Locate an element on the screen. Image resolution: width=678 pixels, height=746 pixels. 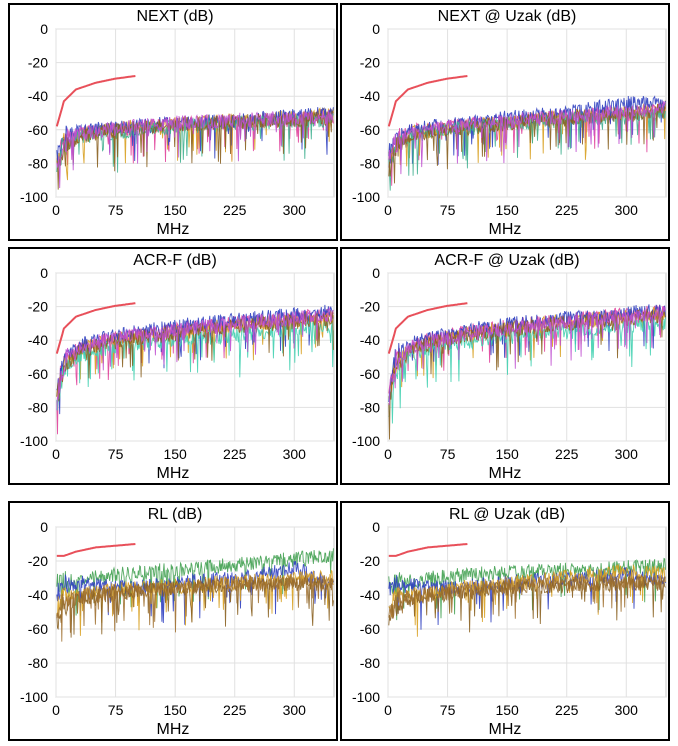
chart-title: ACR-F @ Uzak (dB) is located at coordinates (506, 260).